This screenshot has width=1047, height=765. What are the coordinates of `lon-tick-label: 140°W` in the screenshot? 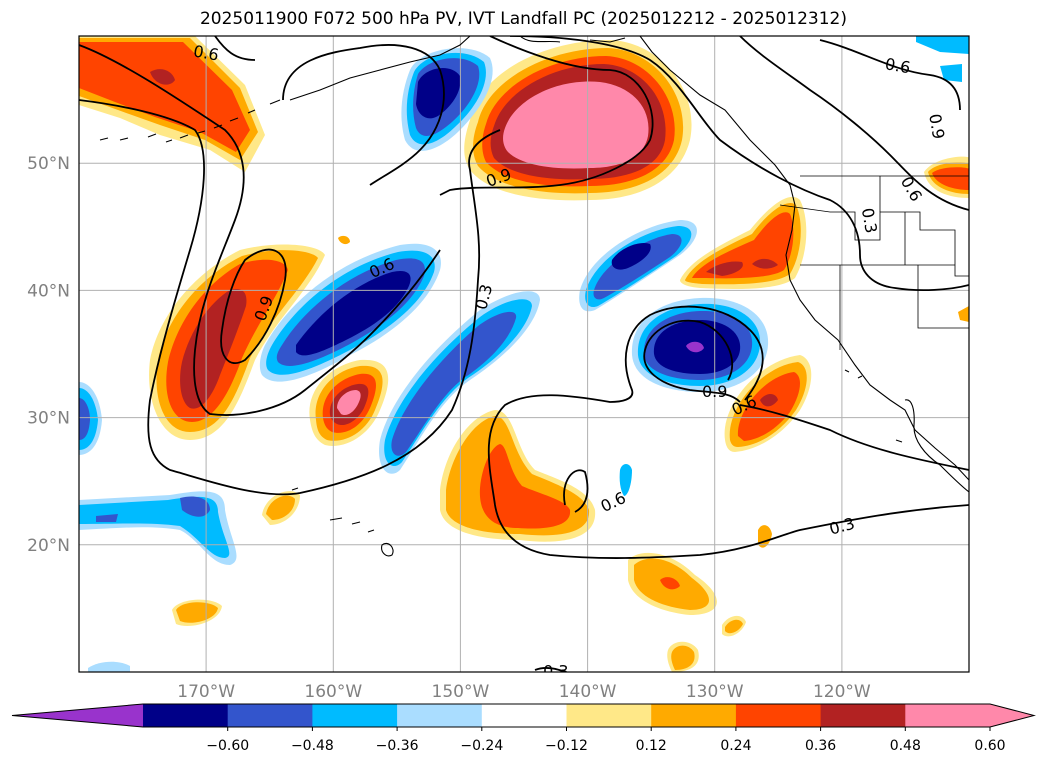 It's located at (588, 692).